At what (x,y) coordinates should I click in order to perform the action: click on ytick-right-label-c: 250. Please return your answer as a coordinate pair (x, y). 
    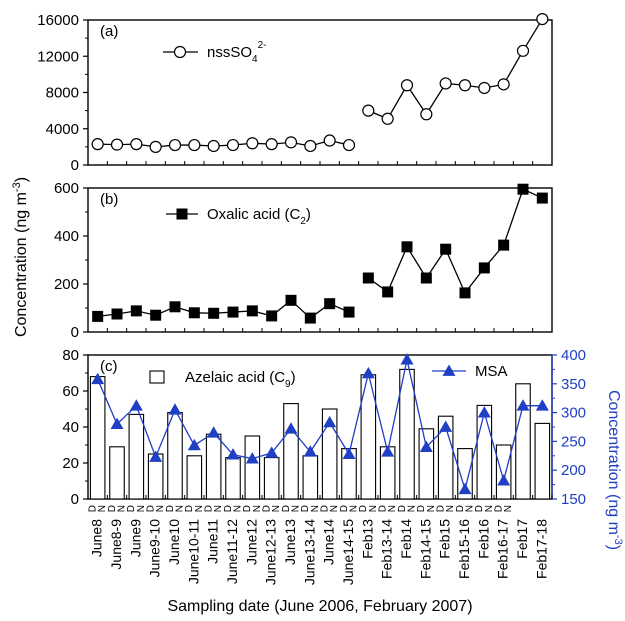
    Looking at the image, I should click on (573, 441).